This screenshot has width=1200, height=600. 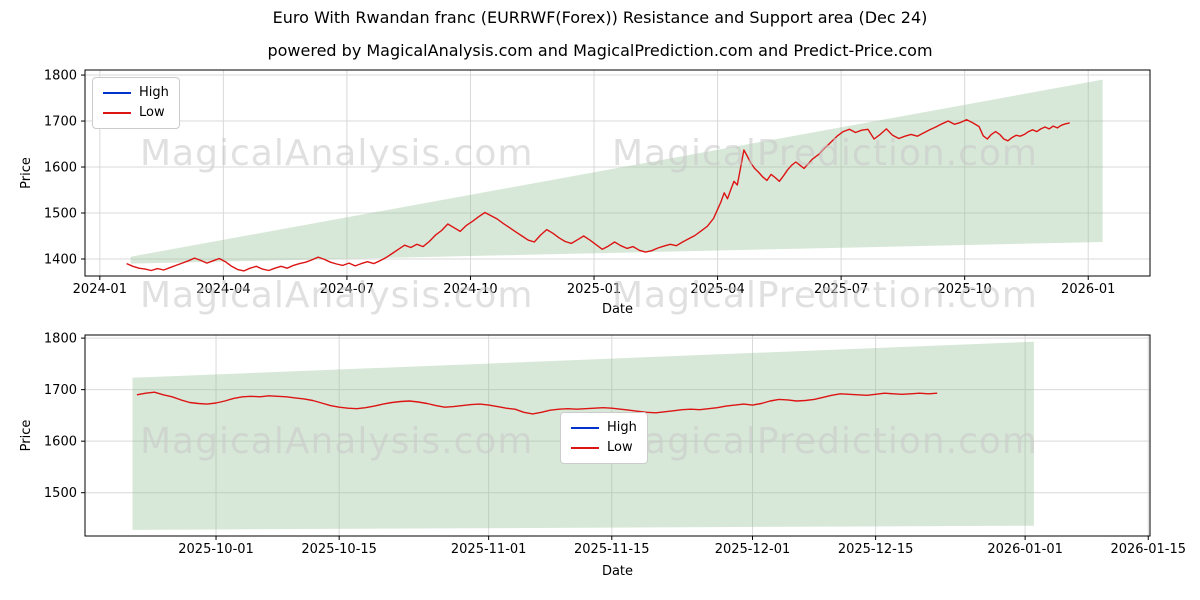 I want to click on series-low-line, so click(x=537, y=403).